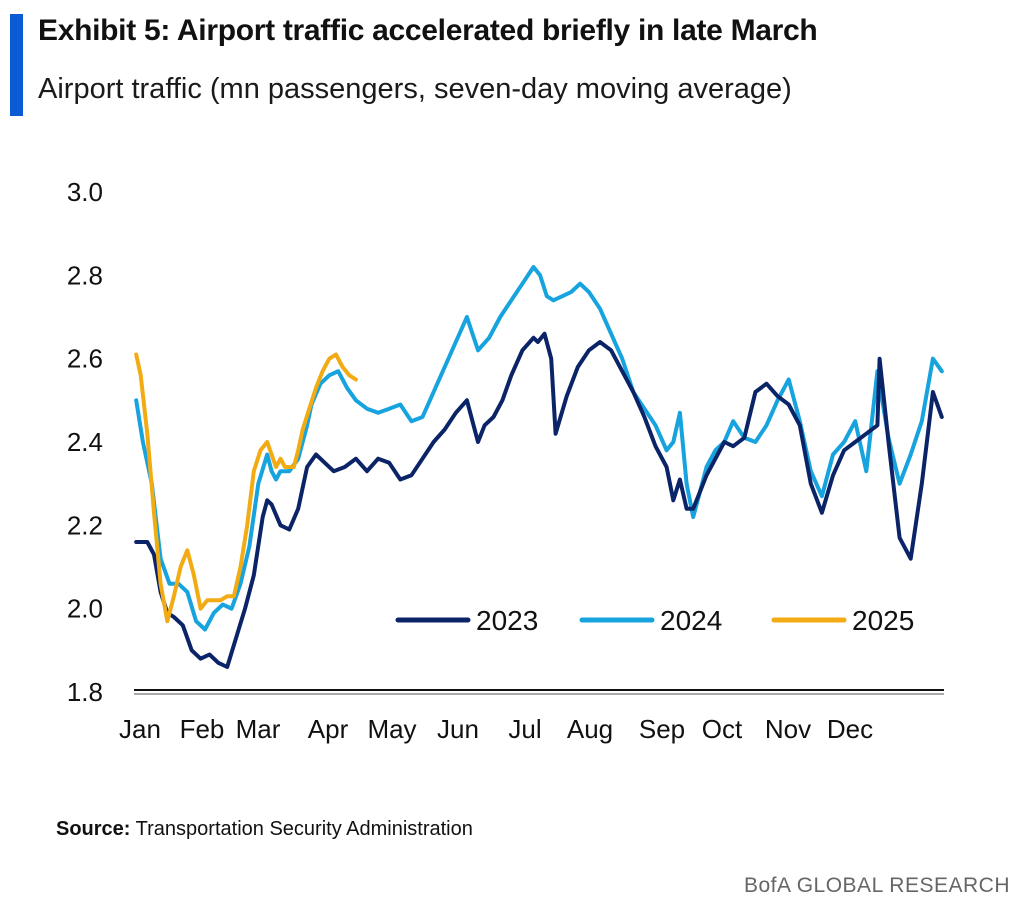 The image size is (1024, 914). Describe the element at coordinates (140, 729) in the screenshot. I see `x-tick-label: Jan` at that location.